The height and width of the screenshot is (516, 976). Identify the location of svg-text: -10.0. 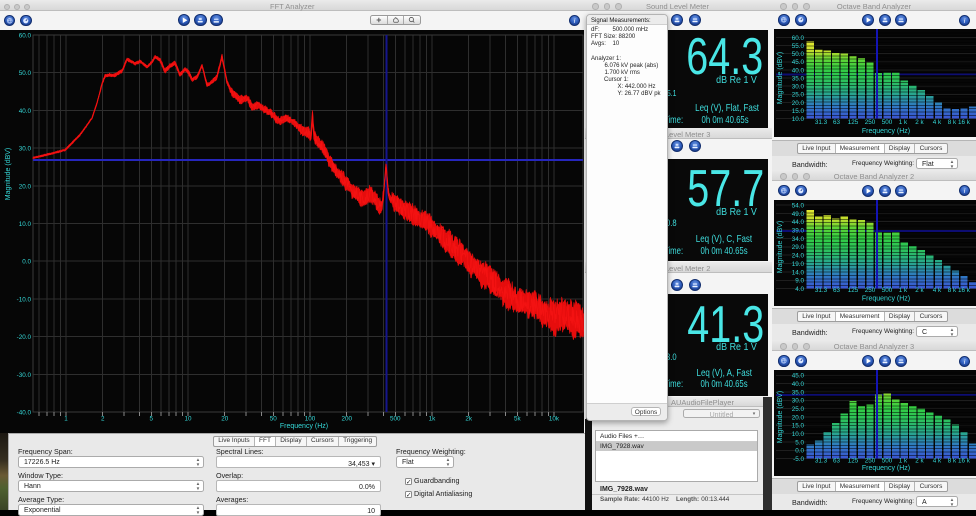
(24, 299).